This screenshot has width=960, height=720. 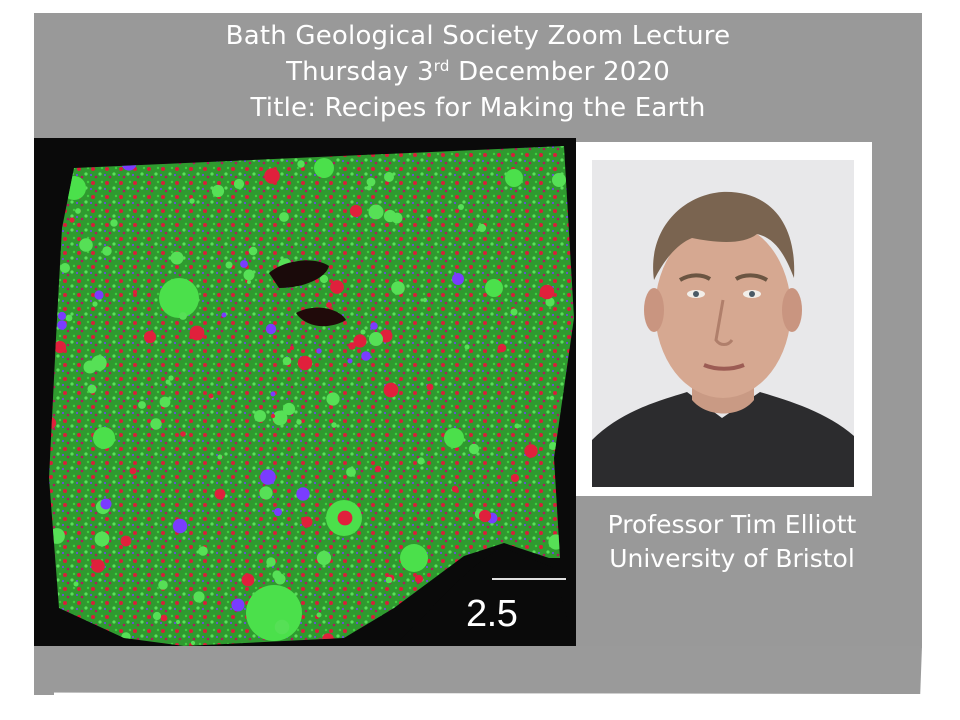 What do you see at coordinates (478, 36) in the screenshot?
I see `event-title: Bath Geological Society Zoom Lecture` at bounding box center [478, 36].